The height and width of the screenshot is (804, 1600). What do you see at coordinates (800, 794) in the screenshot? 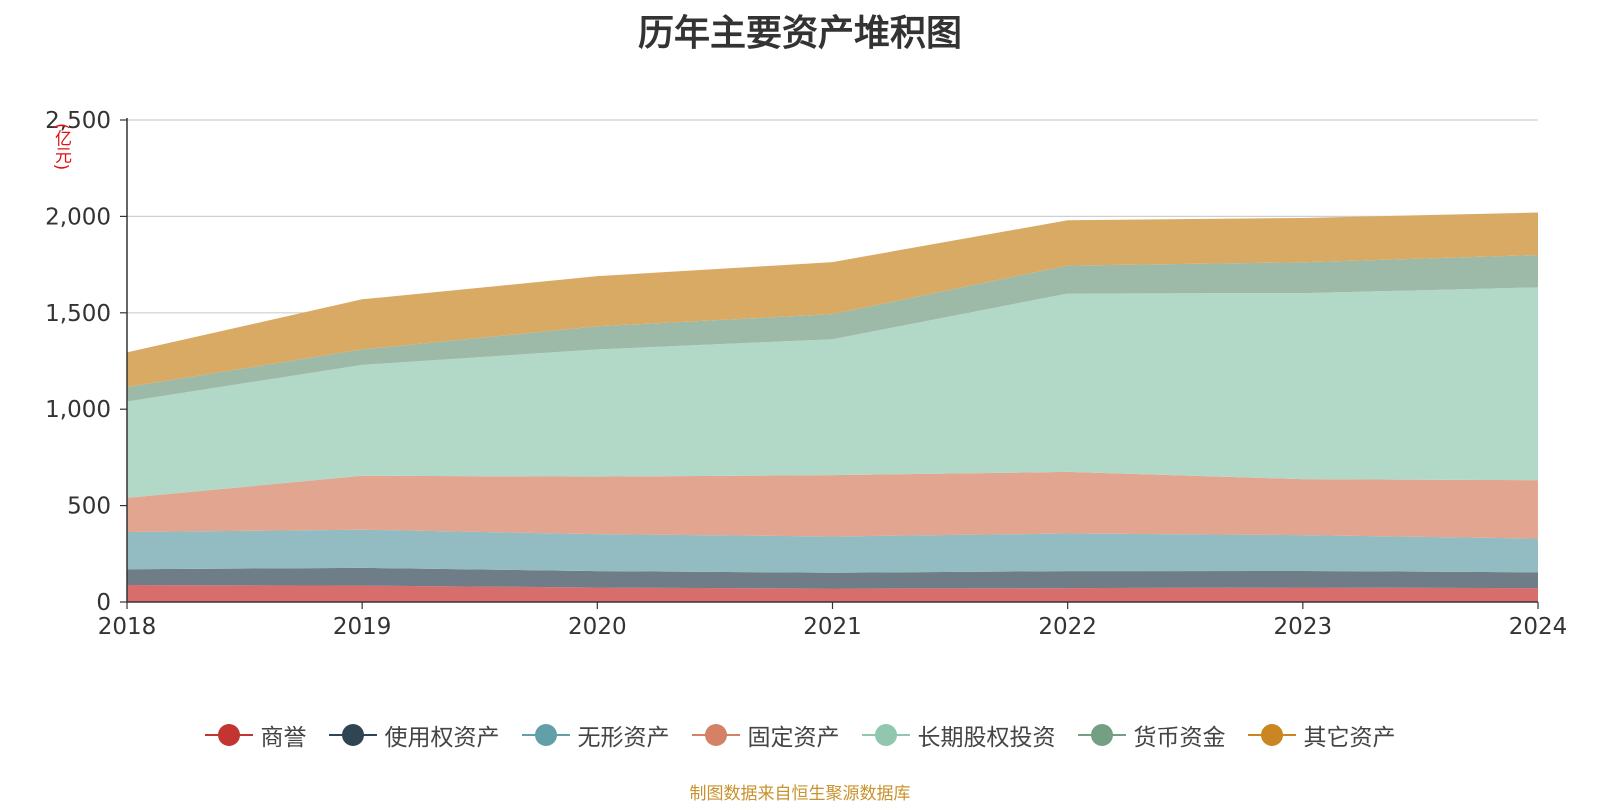
I see `data-source-note: 制图数据来自恒生聚源数据库` at bounding box center [800, 794].